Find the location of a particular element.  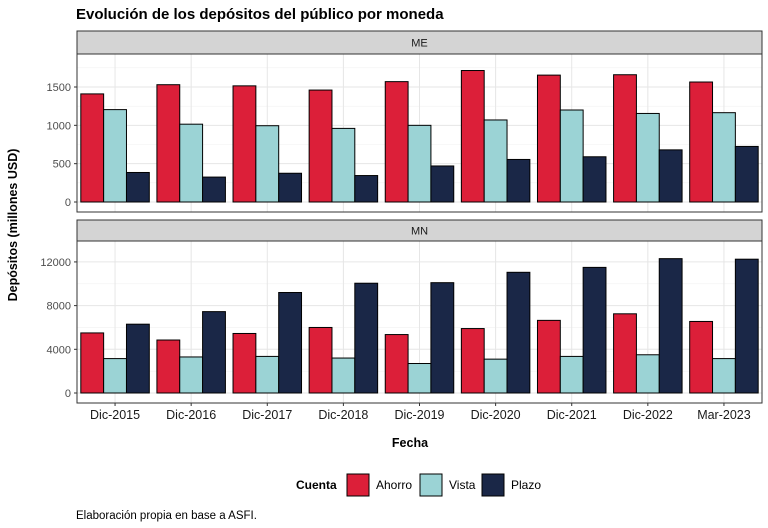

y-tick-label: 1000 is located at coordinates (59, 126).